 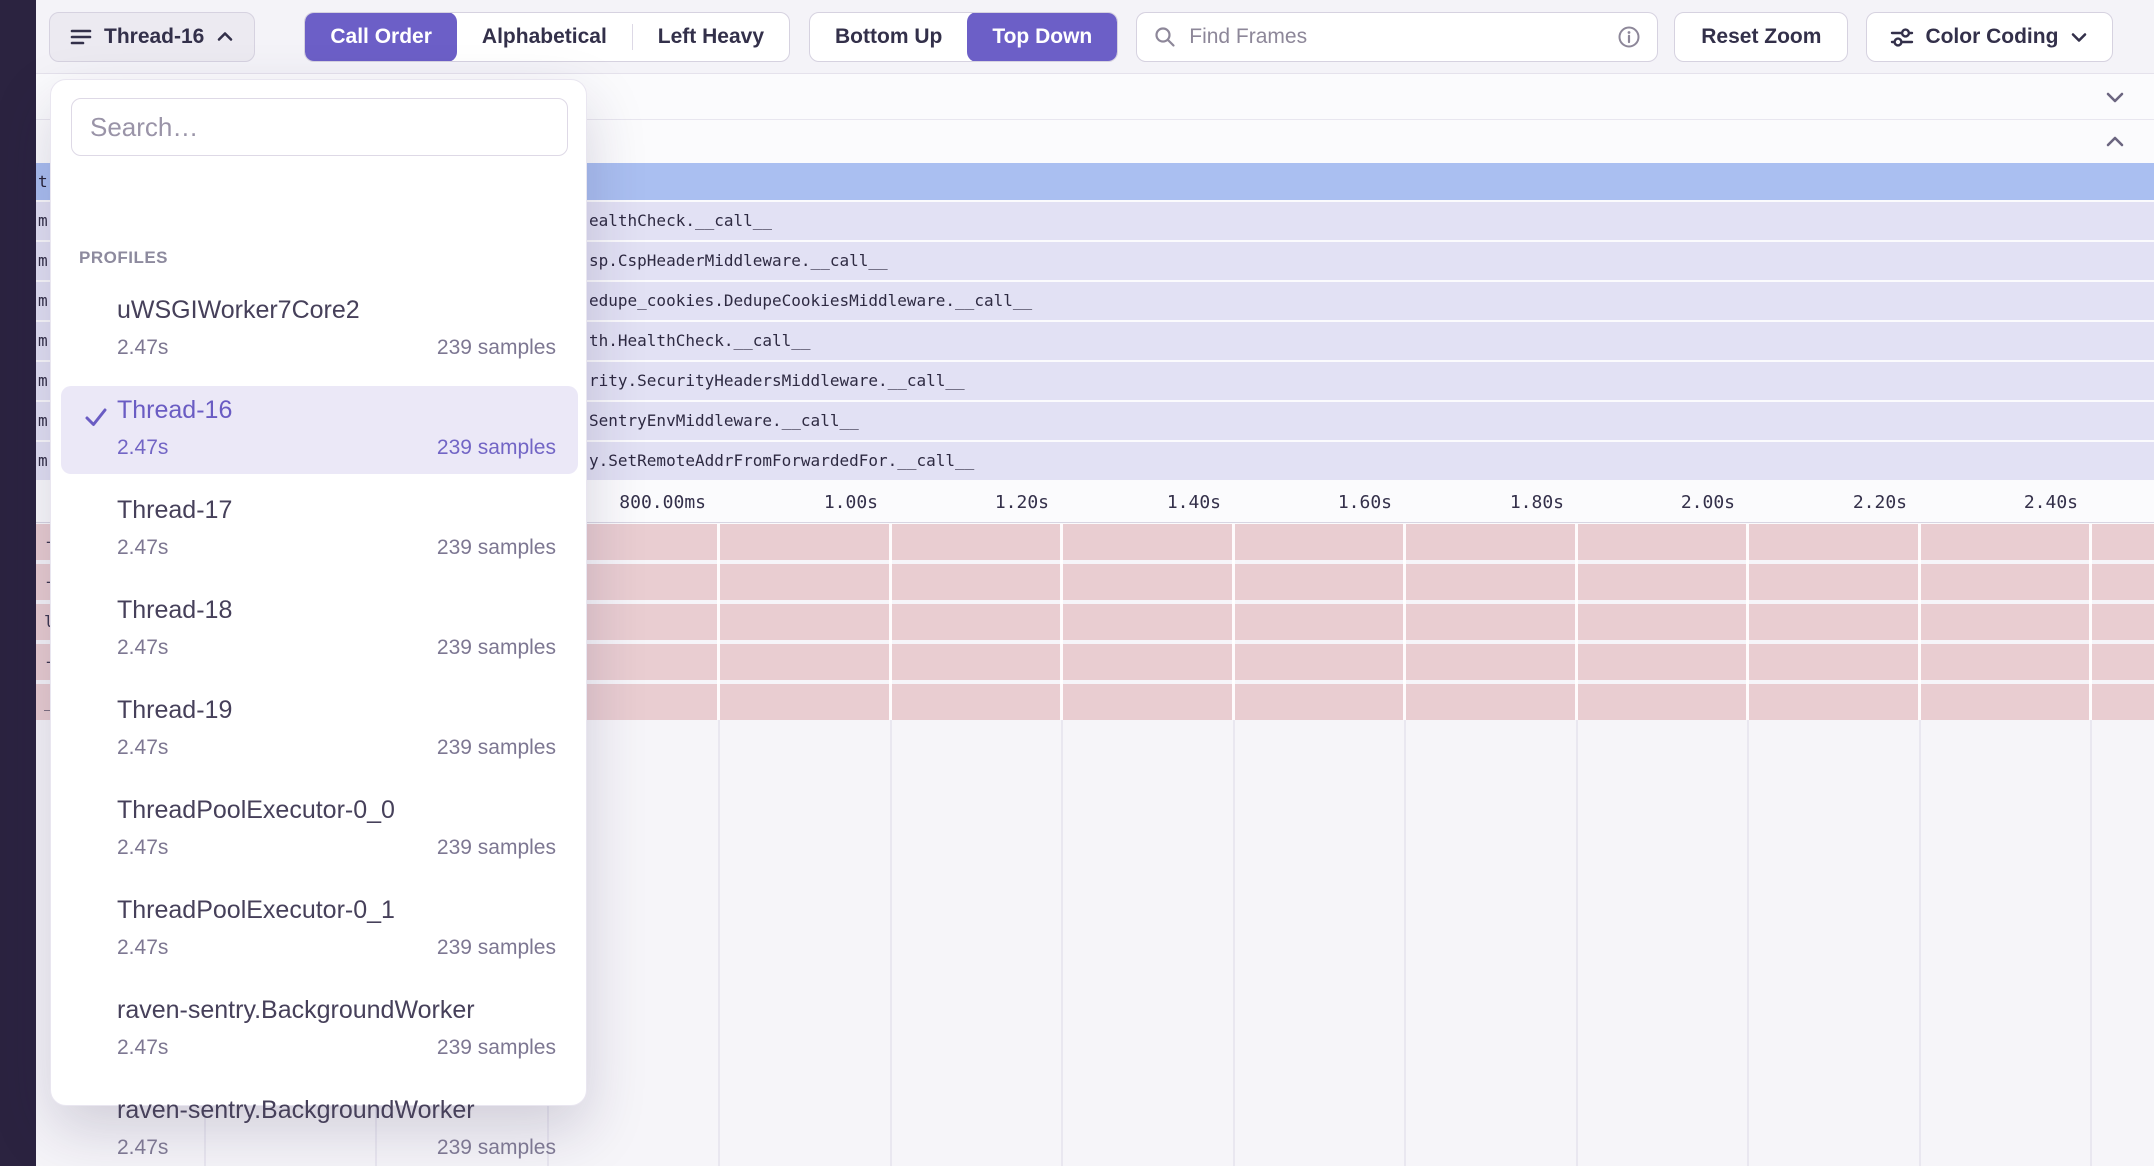 What do you see at coordinates (1902, 37) in the screenshot?
I see `sliders-icon` at bounding box center [1902, 37].